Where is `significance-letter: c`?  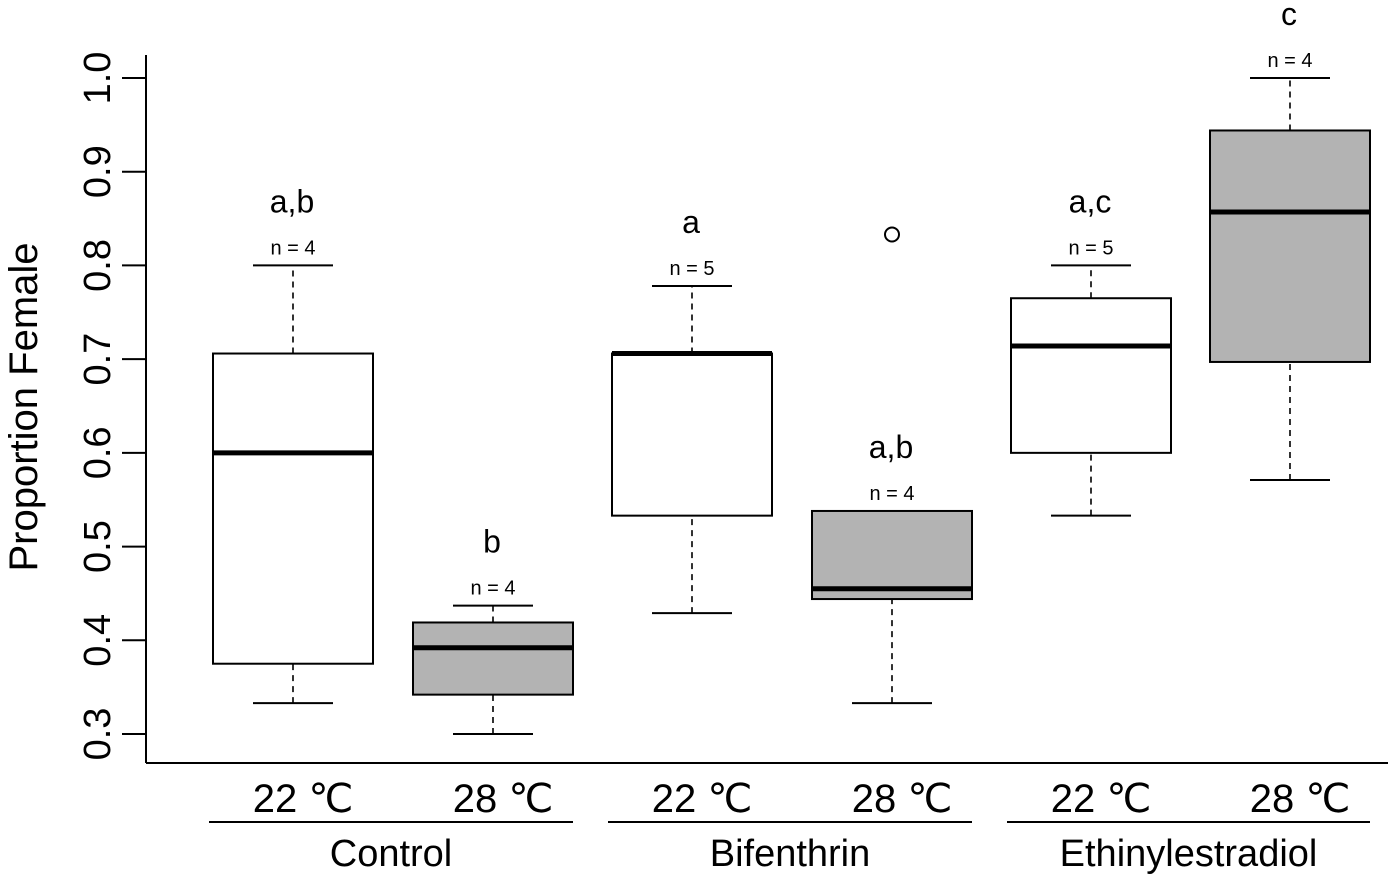
significance-letter: c is located at coordinates (1289, 16).